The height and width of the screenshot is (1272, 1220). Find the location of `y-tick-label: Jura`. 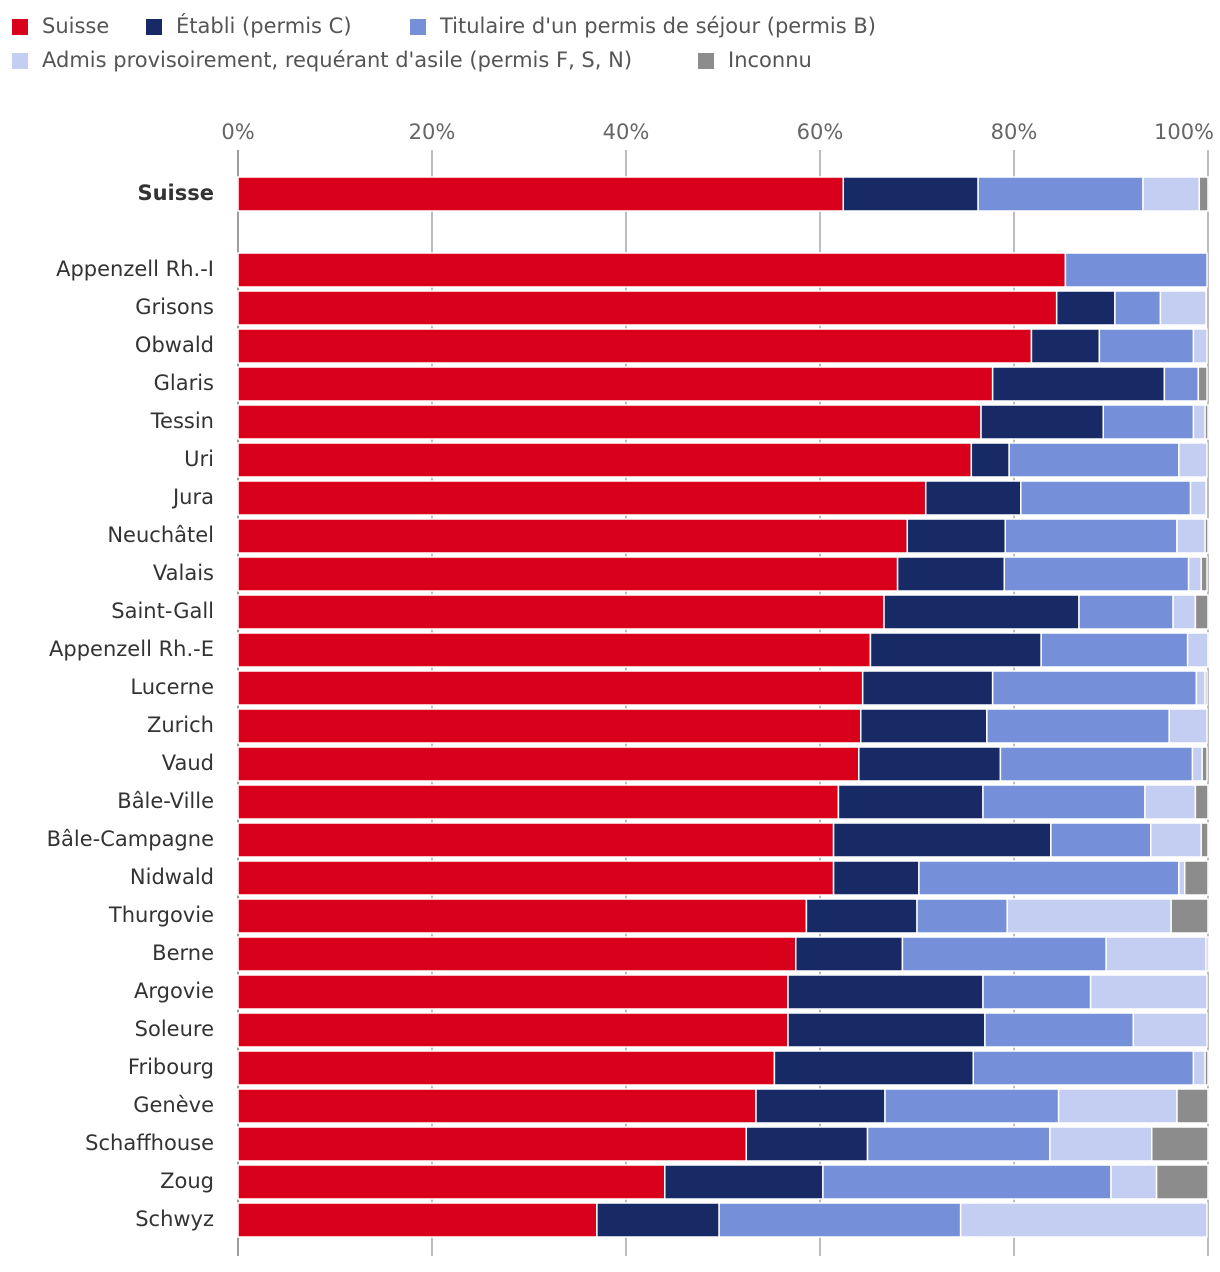

y-tick-label: Jura is located at coordinates (192, 497).